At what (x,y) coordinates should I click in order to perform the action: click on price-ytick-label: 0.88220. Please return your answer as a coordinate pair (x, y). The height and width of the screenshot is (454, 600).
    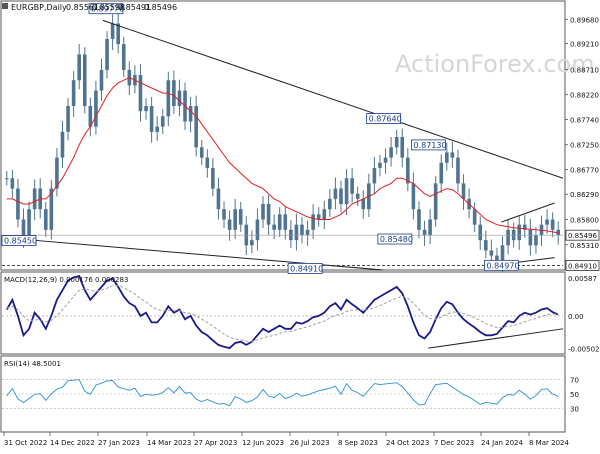
    Looking at the image, I should click on (584, 96).